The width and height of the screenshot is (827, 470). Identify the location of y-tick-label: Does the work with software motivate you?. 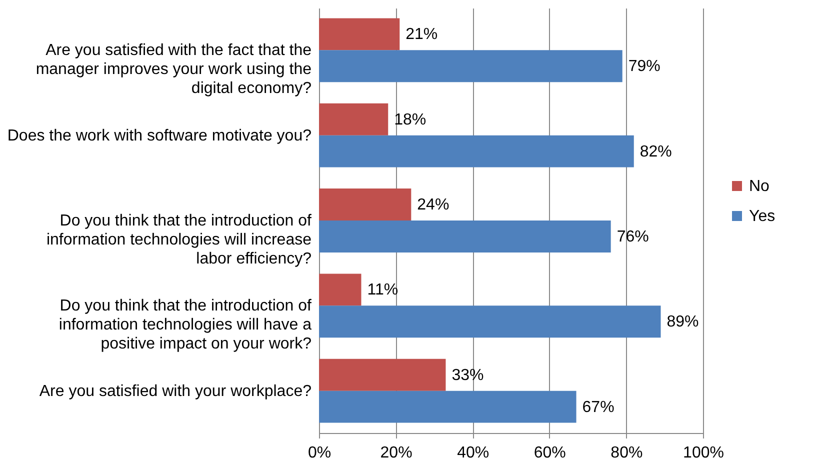
(159, 135).